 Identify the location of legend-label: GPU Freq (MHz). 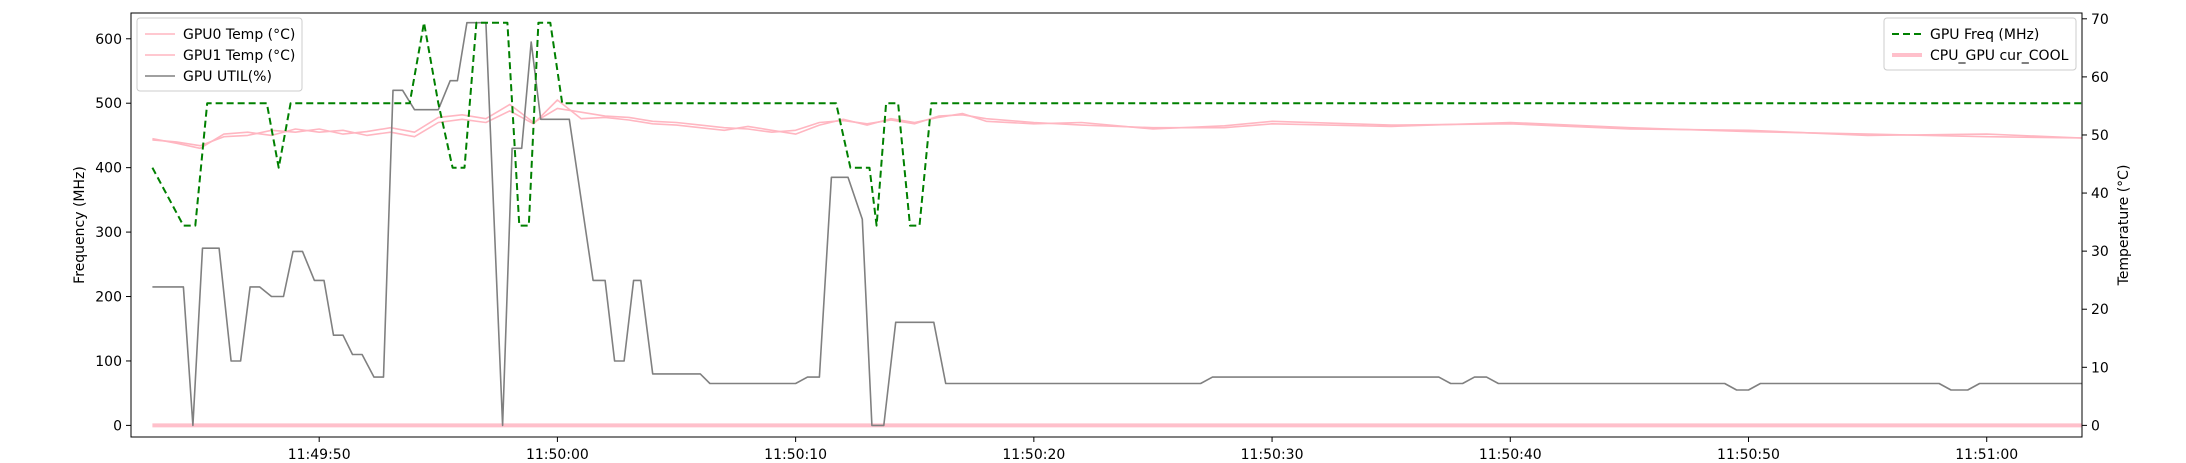
(1984, 35).